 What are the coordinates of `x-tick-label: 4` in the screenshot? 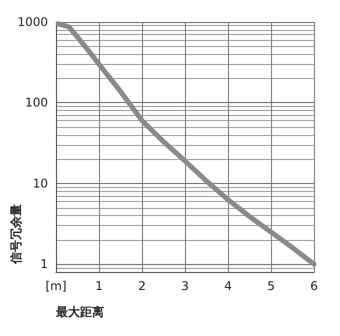 It's located at (228, 286).